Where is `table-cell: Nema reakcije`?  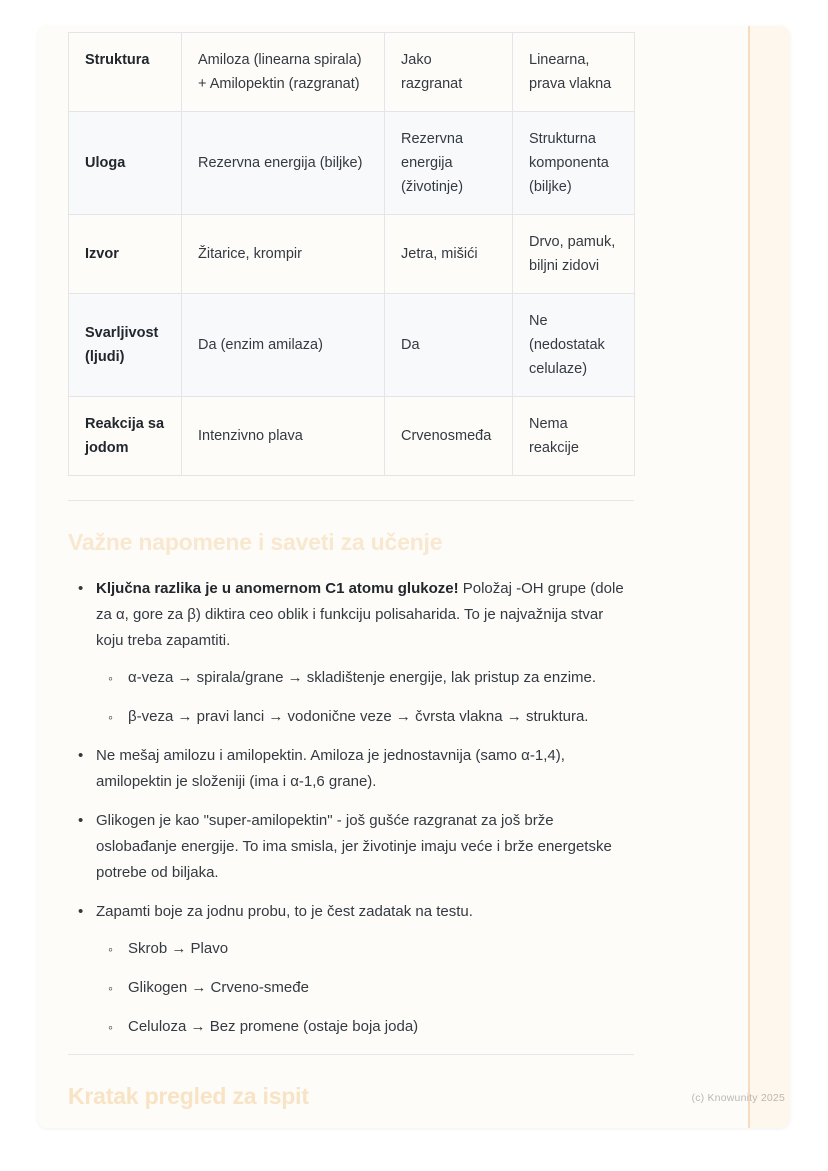
table-cell: Nema reakcije is located at coordinates (573, 436).